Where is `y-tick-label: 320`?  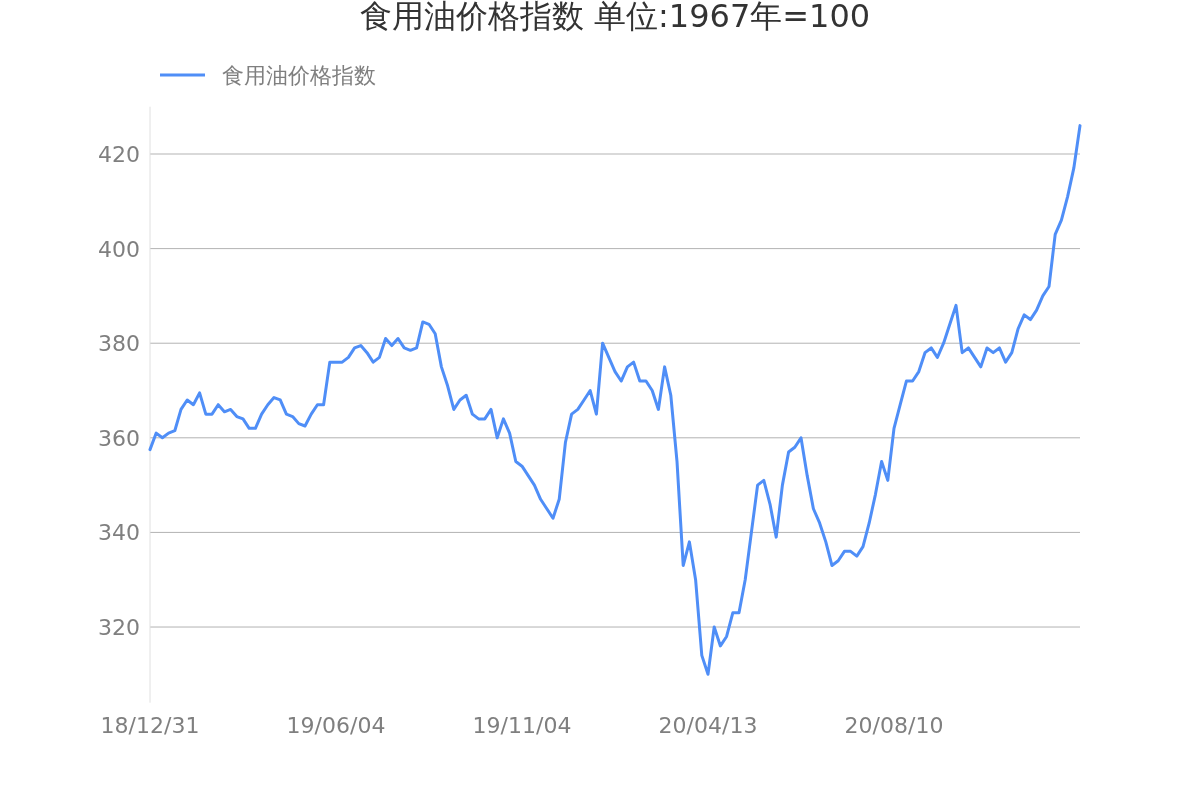
y-tick-label: 320 is located at coordinates (119, 628).